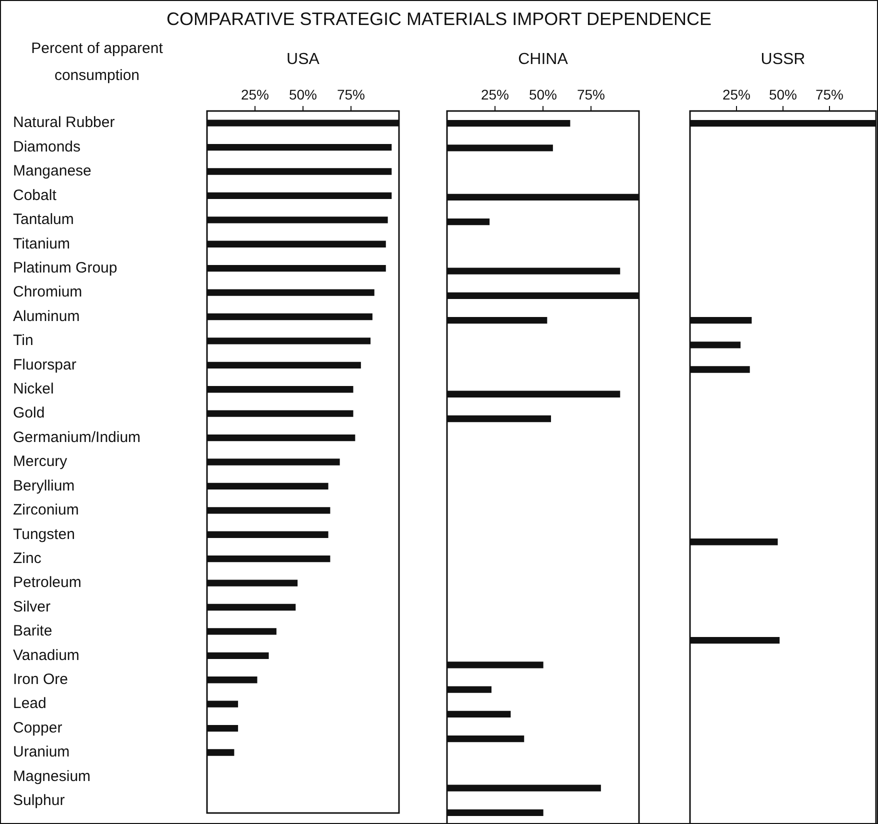 The image size is (878, 824). I want to click on y-tick-label: Platinum Group, so click(65, 267).